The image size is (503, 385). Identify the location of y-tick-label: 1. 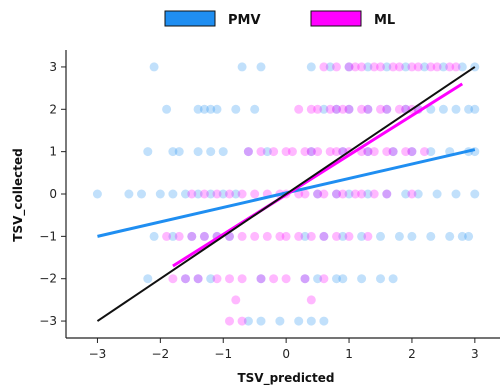
(53, 152).